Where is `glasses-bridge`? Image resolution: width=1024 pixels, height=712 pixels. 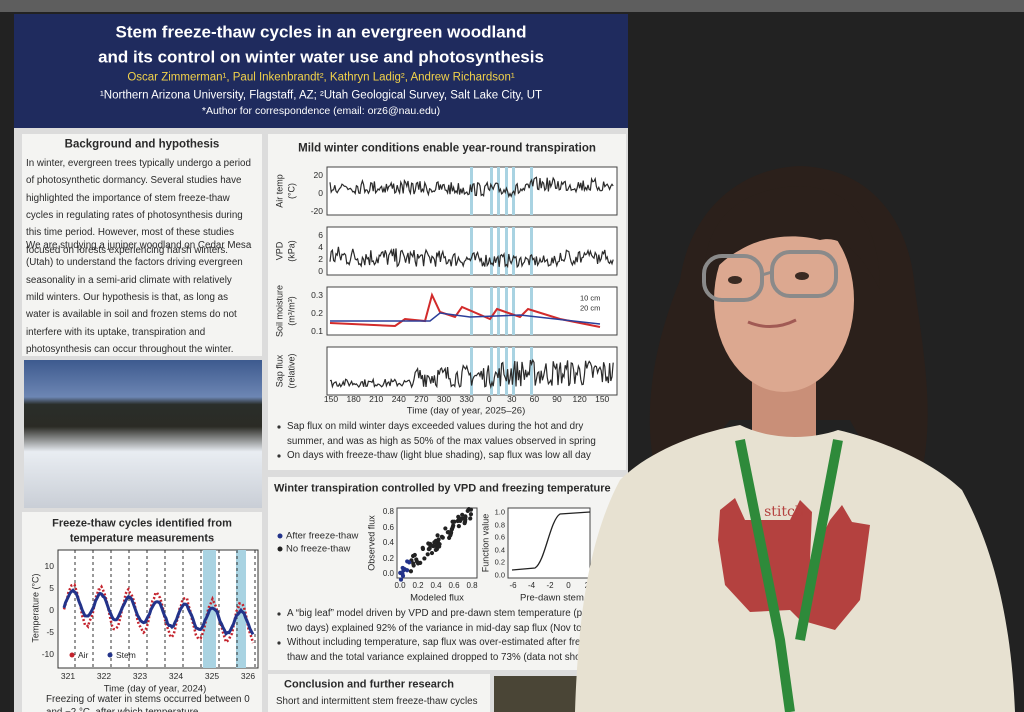 glasses-bridge is located at coordinates (767, 273).